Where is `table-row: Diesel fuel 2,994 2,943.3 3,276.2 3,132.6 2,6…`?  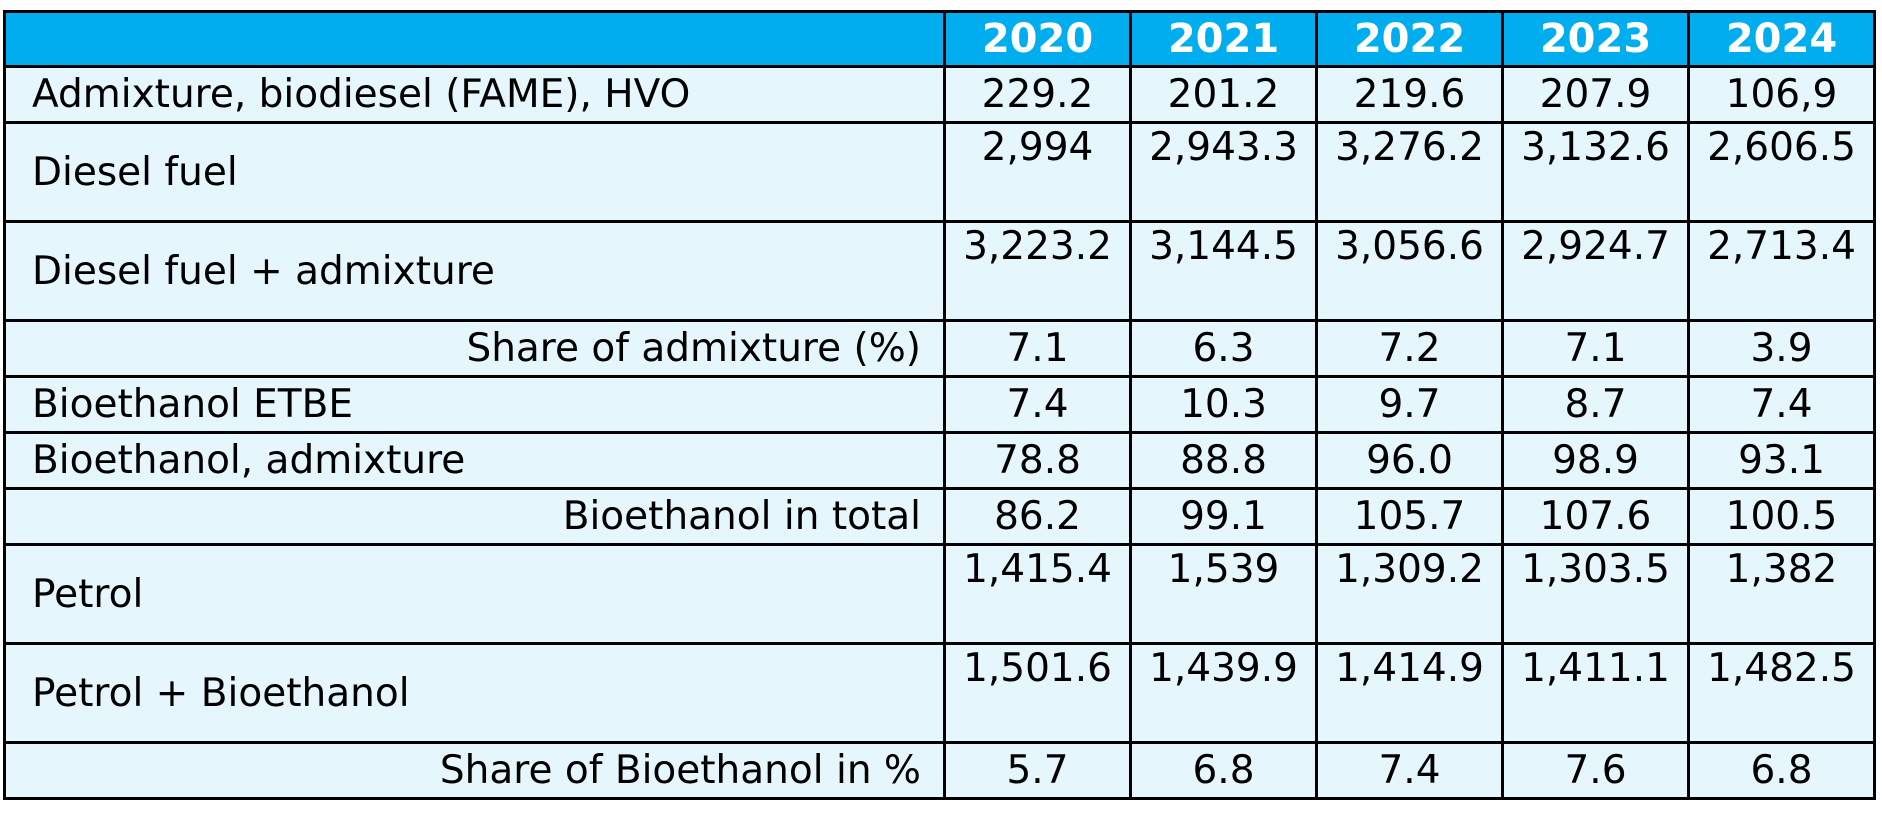 table-row: Diesel fuel 2,994 2,943.3 3,276.2 3,132.6 2,6… is located at coordinates (939, 172).